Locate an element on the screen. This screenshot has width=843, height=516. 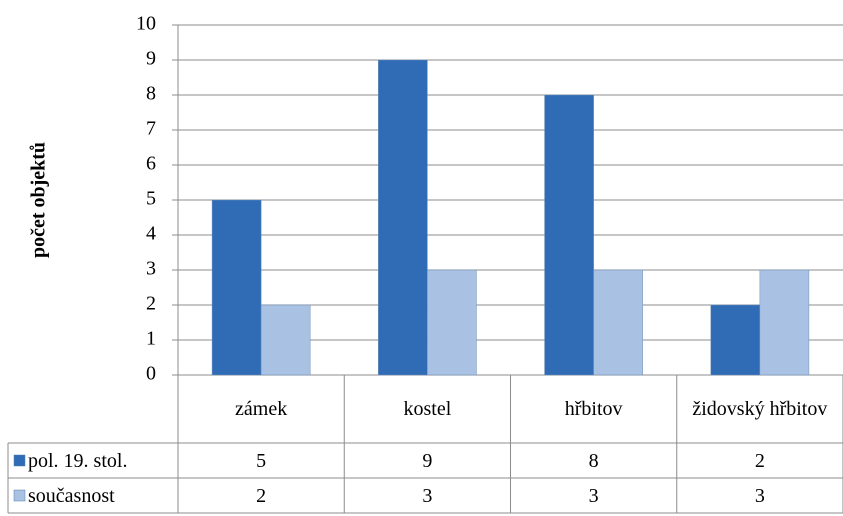
y-tick-label: 9 is located at coordinates (151, 59).